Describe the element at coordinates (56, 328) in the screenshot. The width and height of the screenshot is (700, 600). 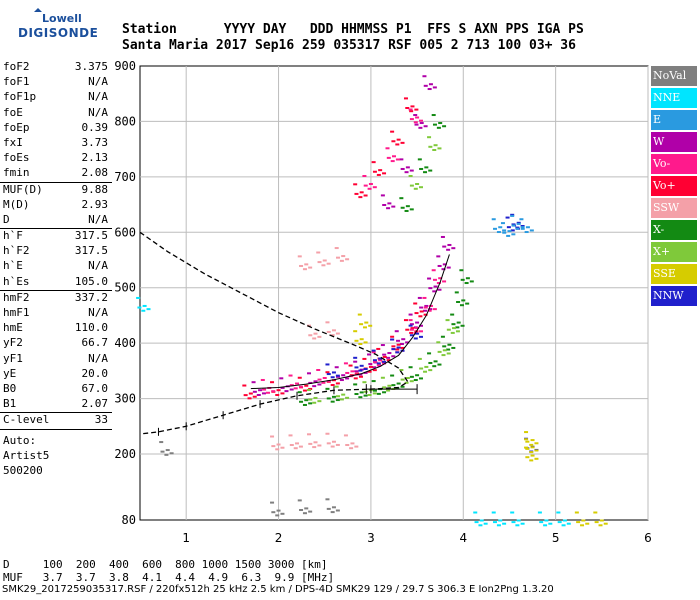
I see `param-row: hmE 110.0` at that location.